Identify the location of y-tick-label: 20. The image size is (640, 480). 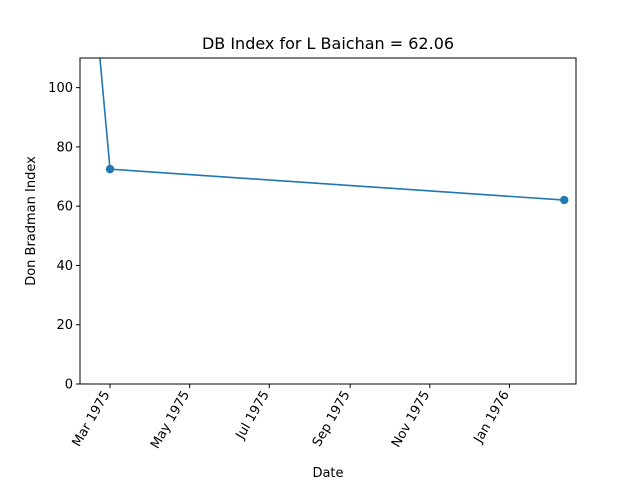
(64, 325).